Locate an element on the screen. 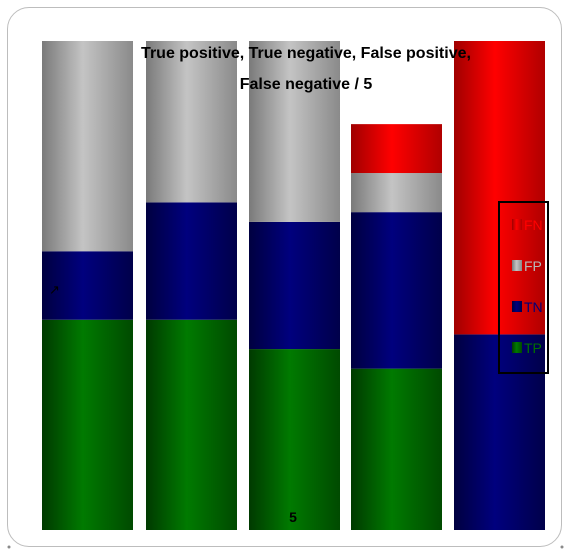 The height and width of the screenshot is (556, 571). legend-label-tp: TP is located at coordinates (533, 348).